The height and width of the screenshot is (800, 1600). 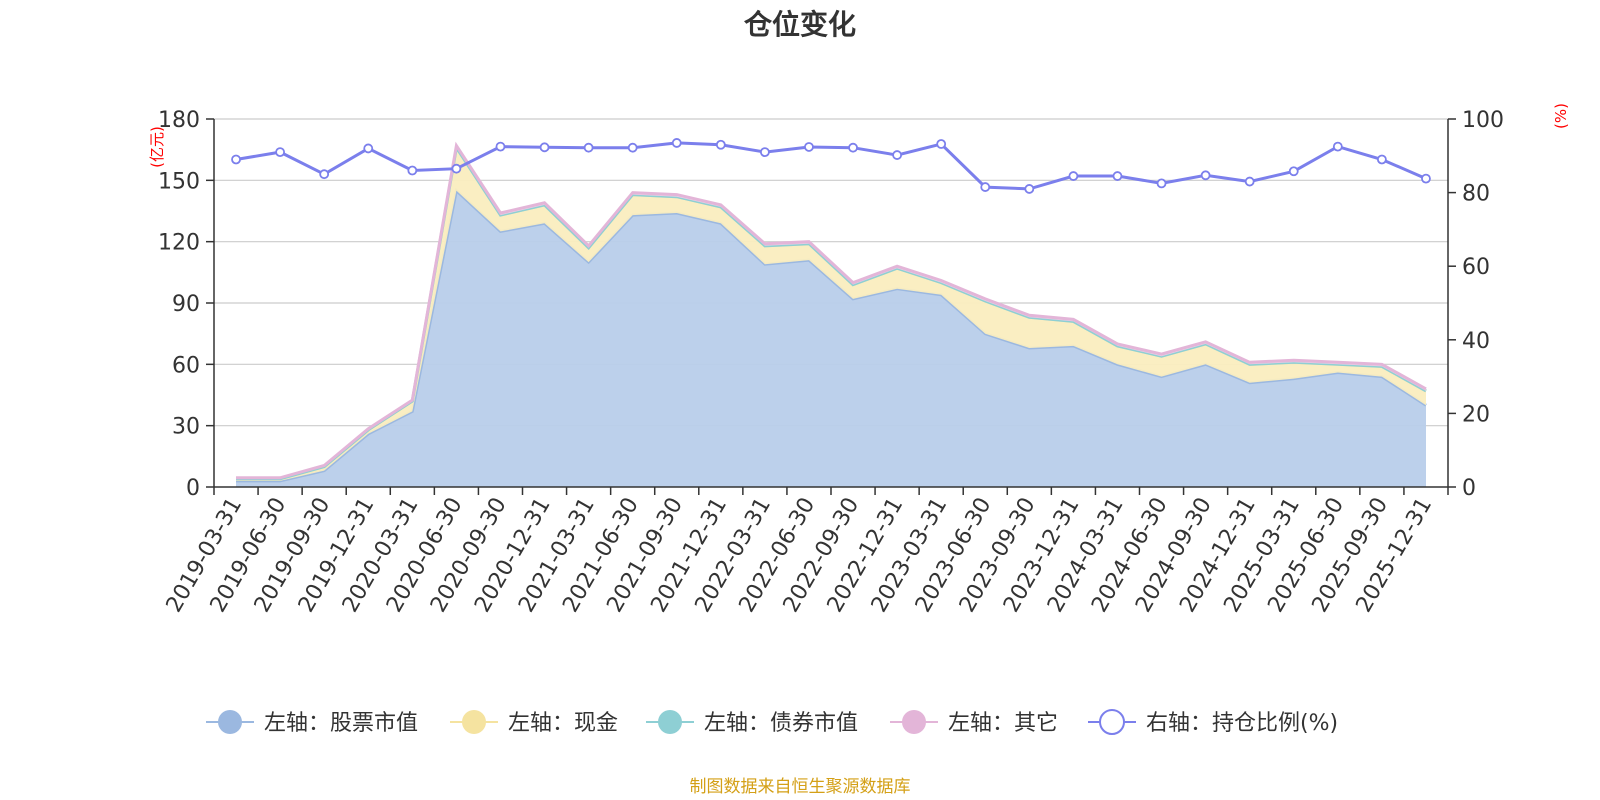 What do you see at coordinates (1483, 120) in the screenshot?
I see `right-axis-tick-label: 100` at bounding box center [1483, 120].